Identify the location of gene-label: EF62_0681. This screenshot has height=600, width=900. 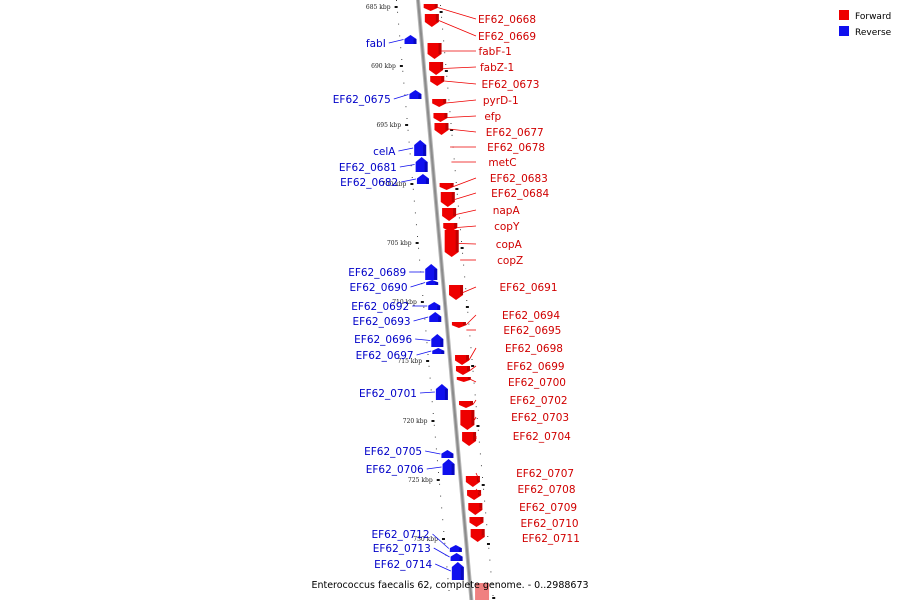
(368, 168).